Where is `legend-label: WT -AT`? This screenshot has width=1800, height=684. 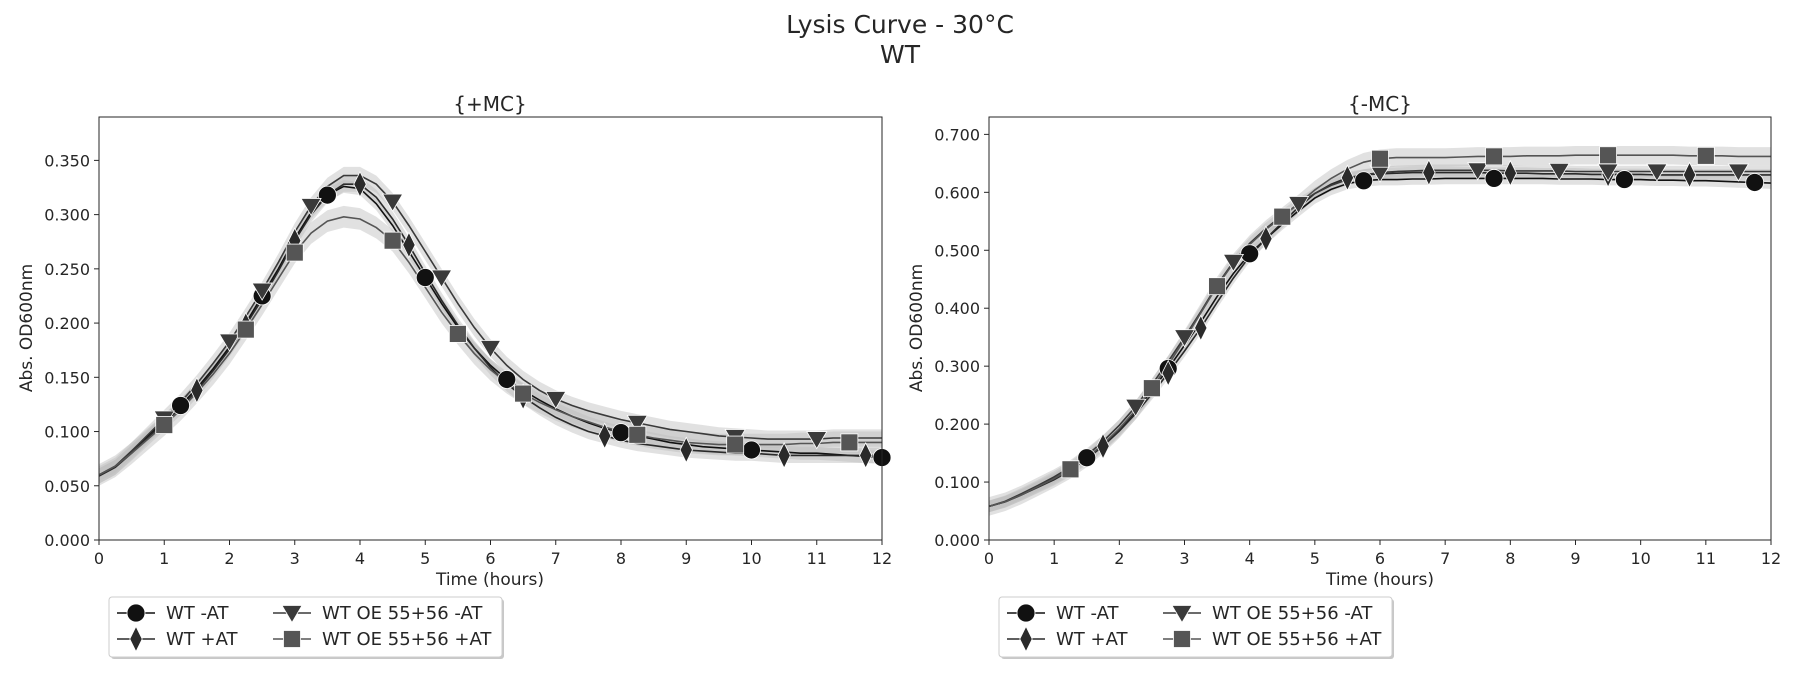
legend-label: WT -AT is located at coordinates (198, 613).